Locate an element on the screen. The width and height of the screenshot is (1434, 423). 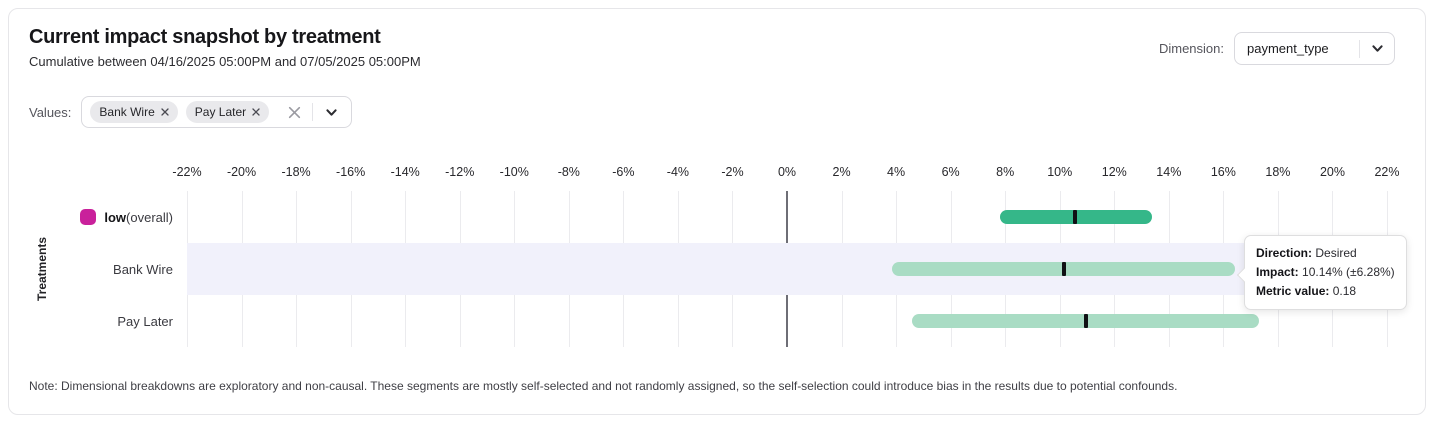
x-tick-label: -12% is located at coordinates (460, 172).